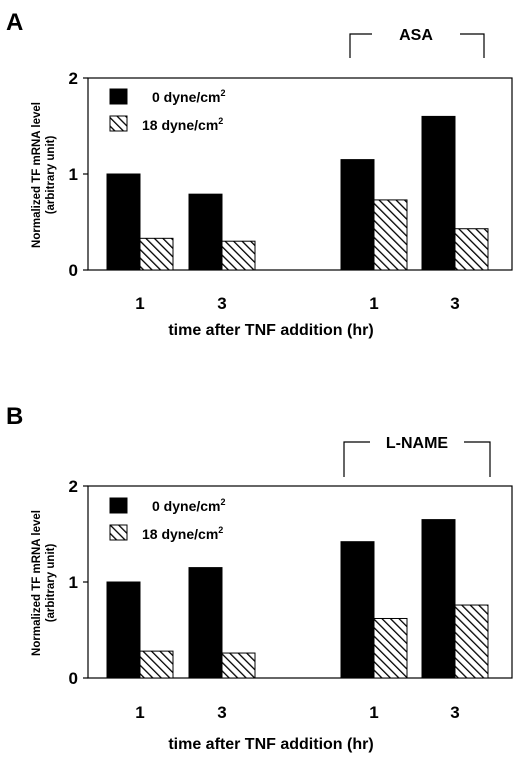 The image size is (520, 757). What do you see at coordinates (14, 416) in the screenshot?
I see `panel-letter: B` at bounding box center [14, 416].